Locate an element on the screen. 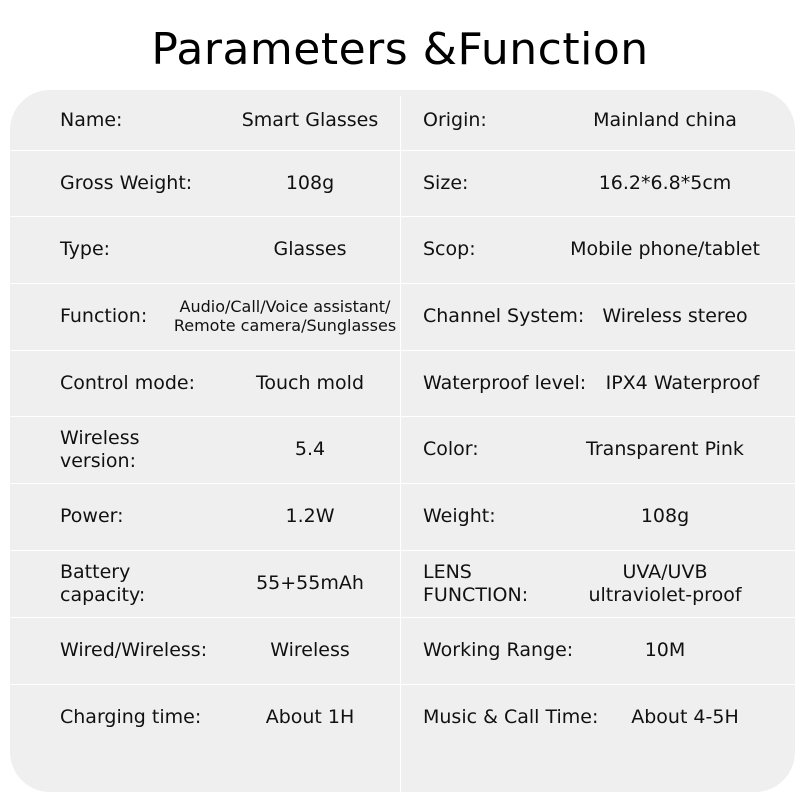 The image size is (800, 800). spec-value-line: Remote camera/Sunglasses is located at coordinates (285, 325).